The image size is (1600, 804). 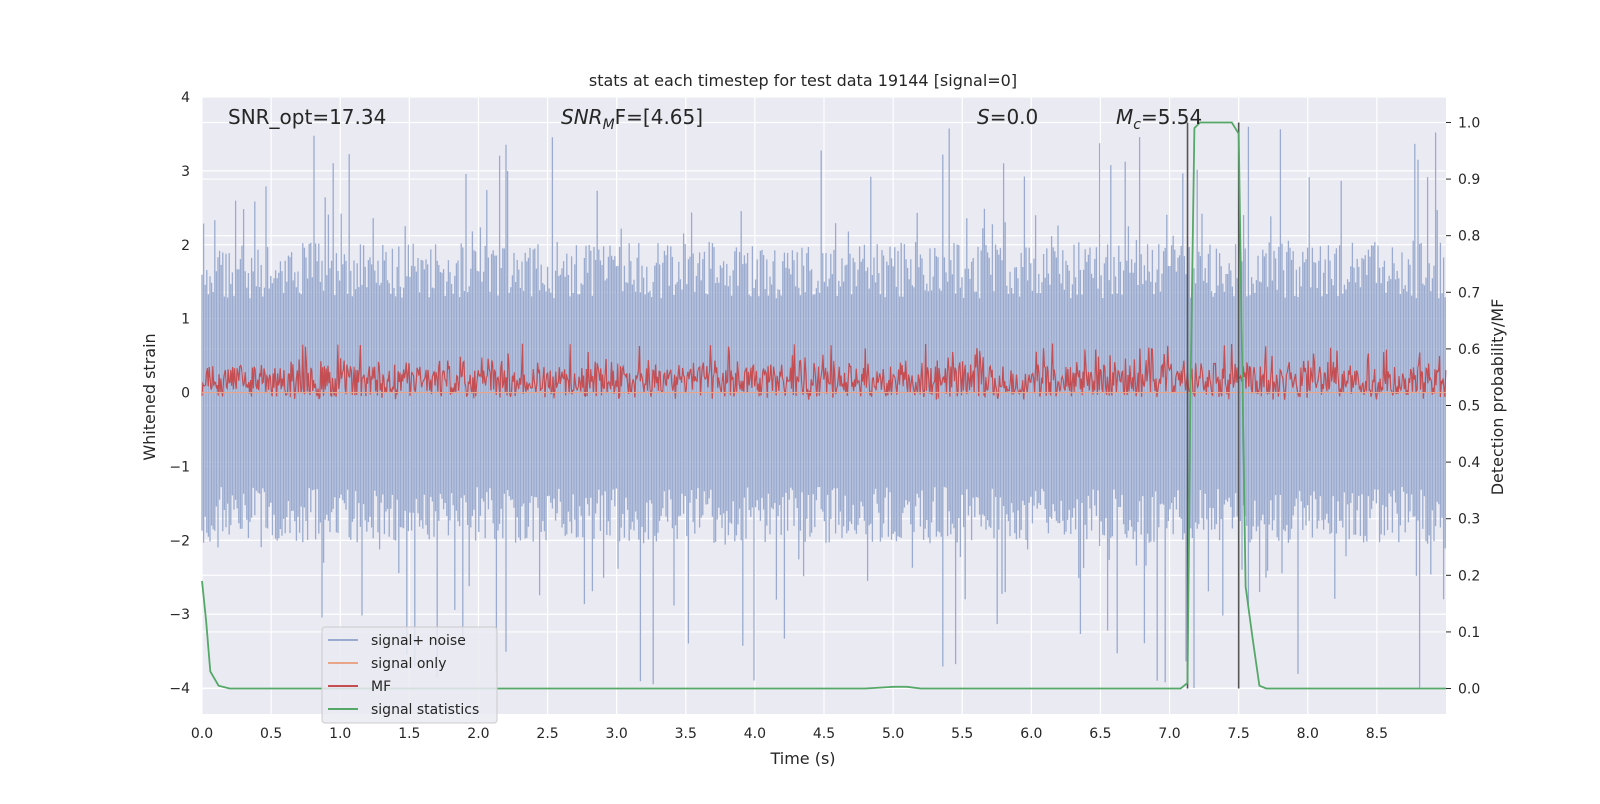 I want to click on annotation-mc: Mc=5.54, so click(x=1159, y=119).